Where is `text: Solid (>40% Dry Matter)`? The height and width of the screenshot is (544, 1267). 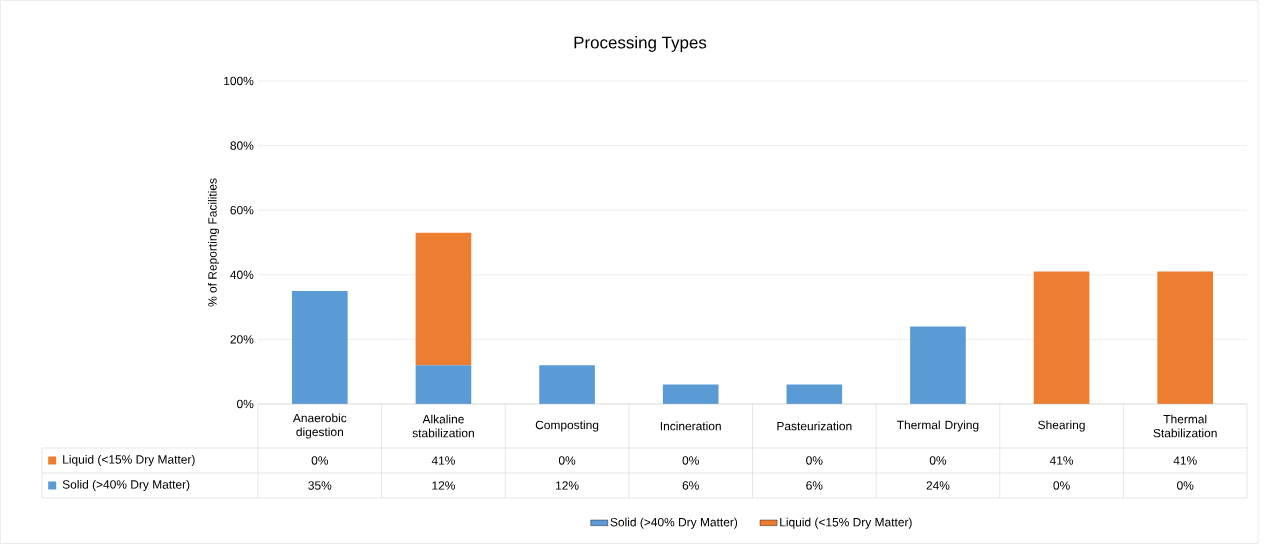
text: Solid (>40% Dry Matter) is located at coordinates (126, 485).